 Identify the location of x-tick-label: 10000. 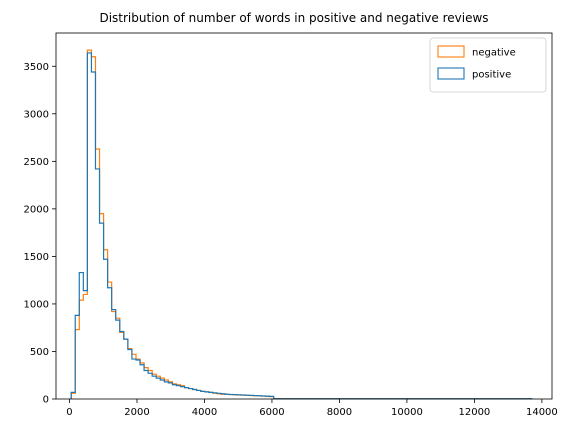
(407, 412).